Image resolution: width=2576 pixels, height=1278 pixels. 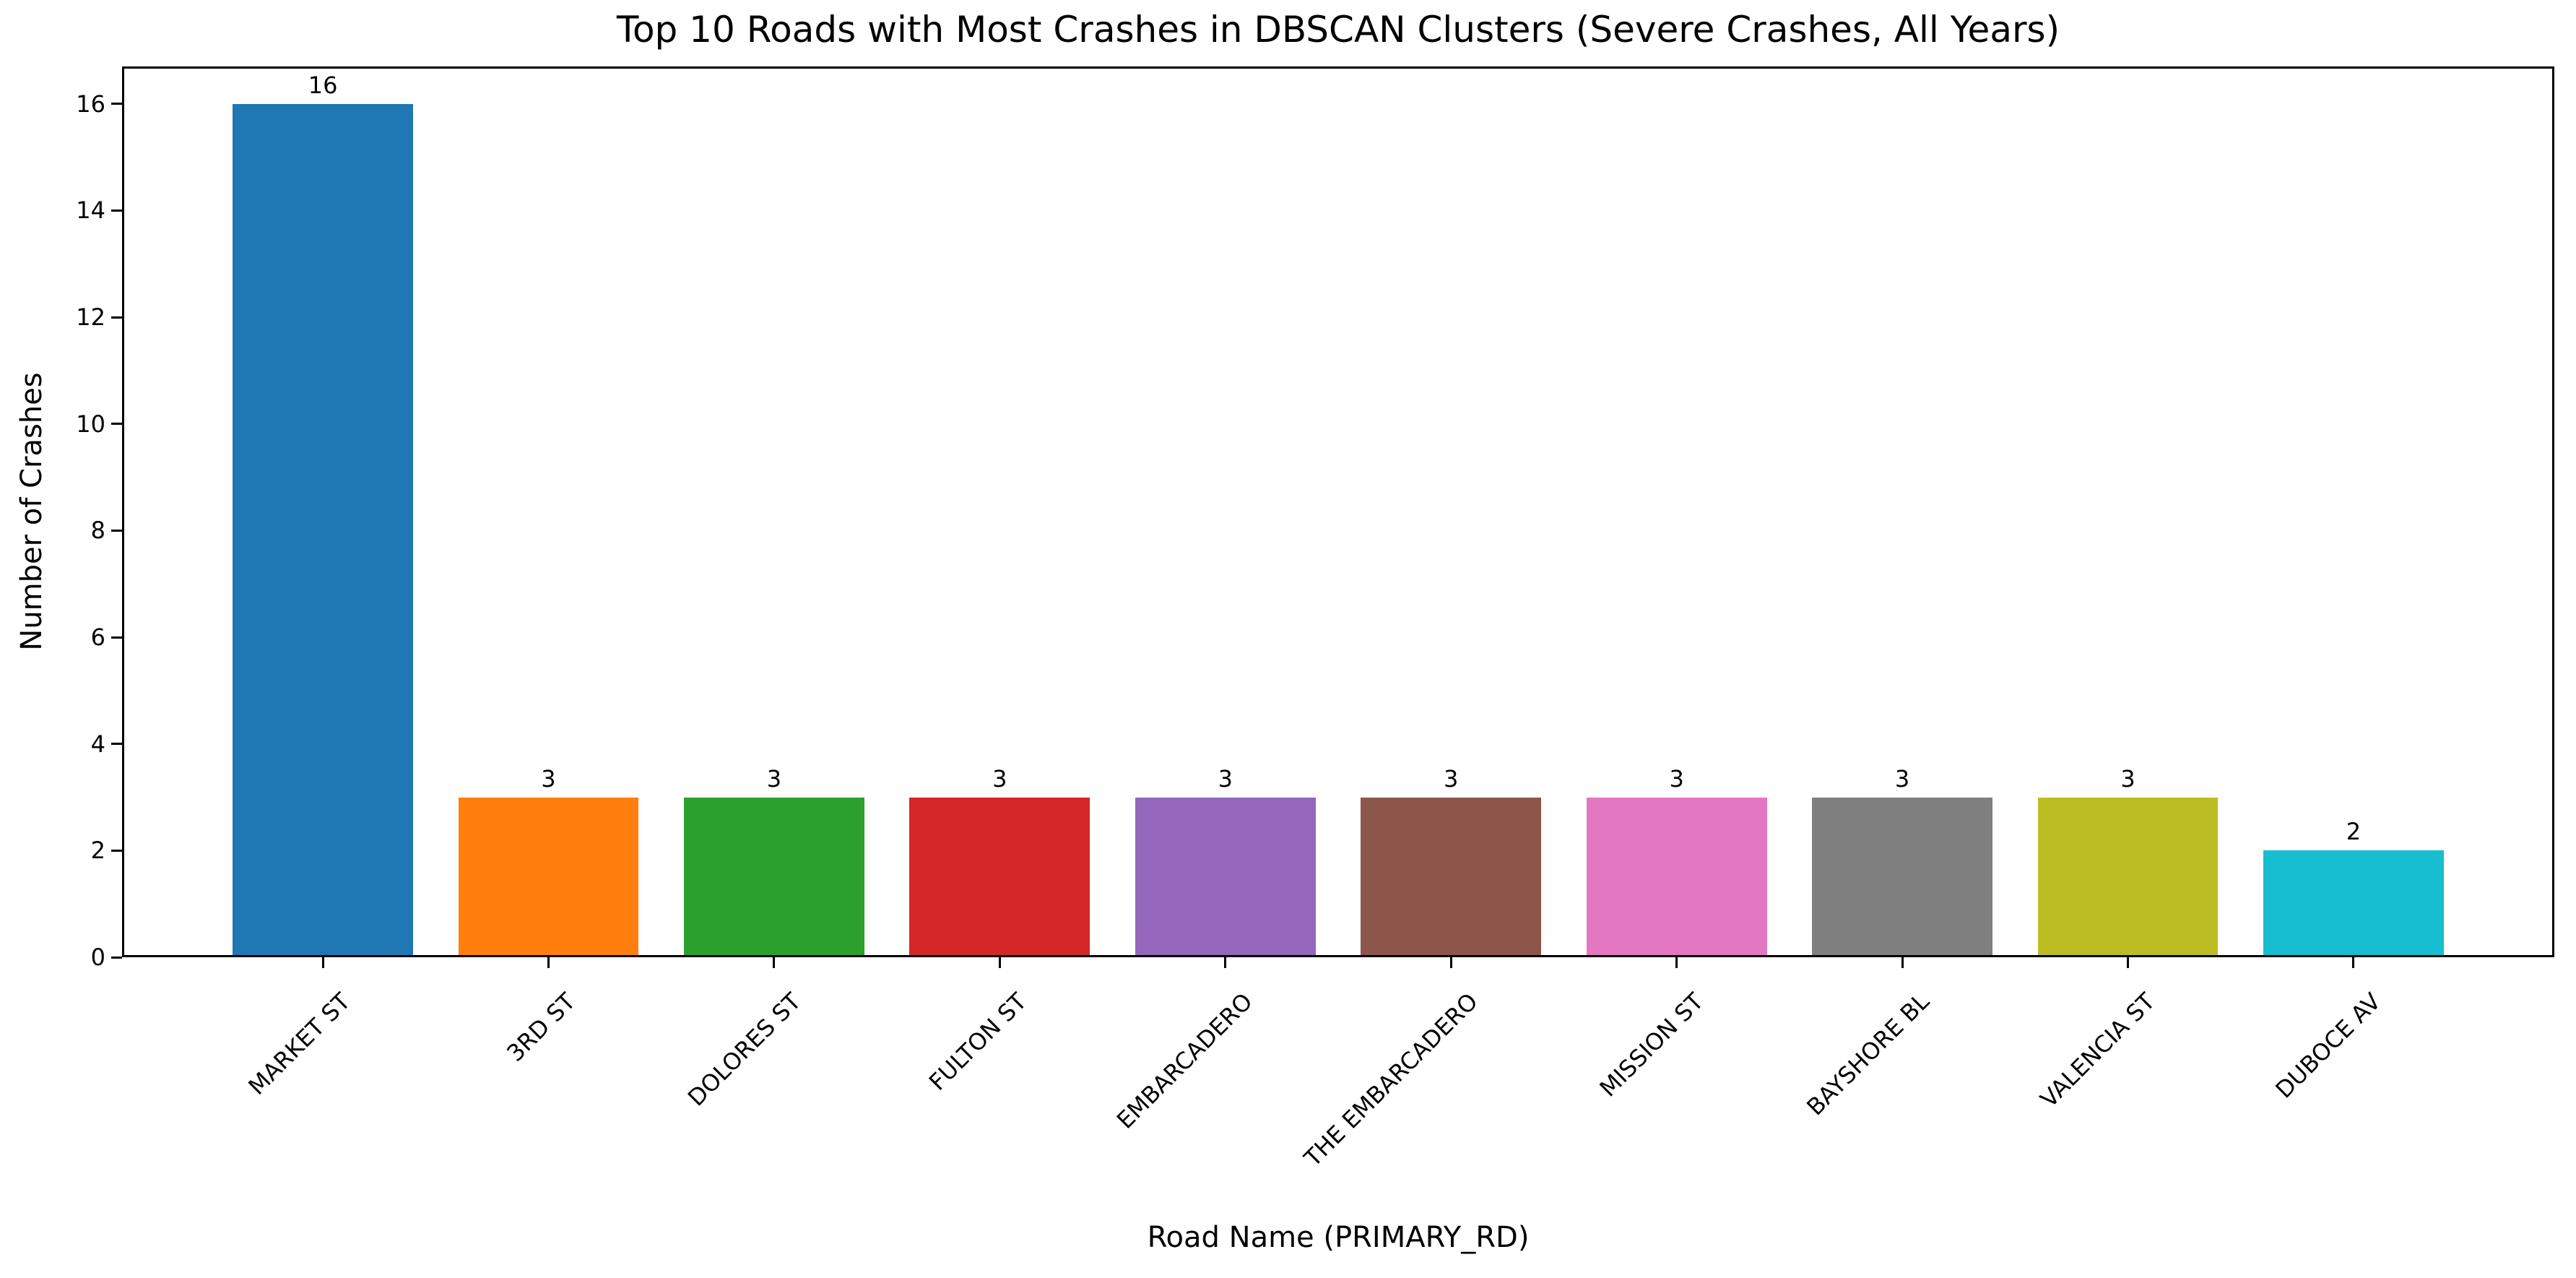 I want to click on bar-3rd-st, so click(x=548, y=876).